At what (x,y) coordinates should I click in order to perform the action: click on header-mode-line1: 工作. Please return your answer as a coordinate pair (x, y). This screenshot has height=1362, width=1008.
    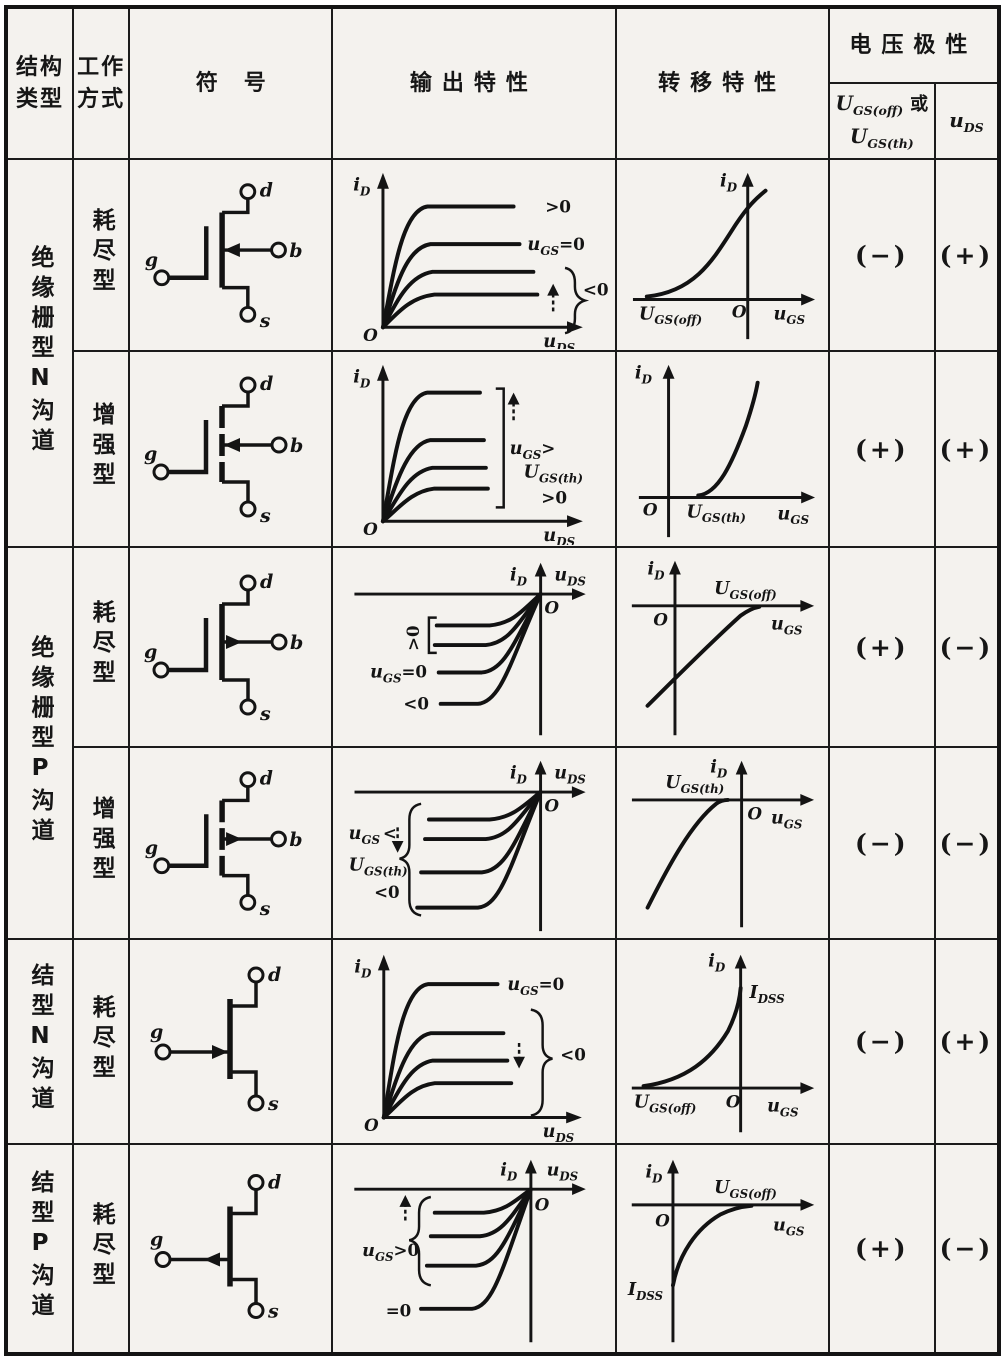
    Looking at the image, I should click on (101, 67).